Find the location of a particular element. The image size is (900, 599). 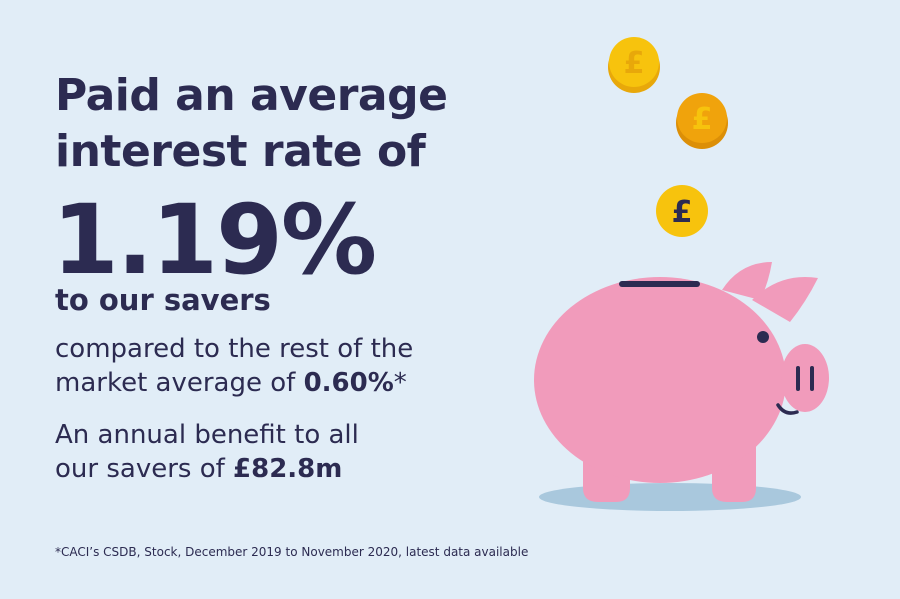

pig-snout is located at coordinates (805, 378).